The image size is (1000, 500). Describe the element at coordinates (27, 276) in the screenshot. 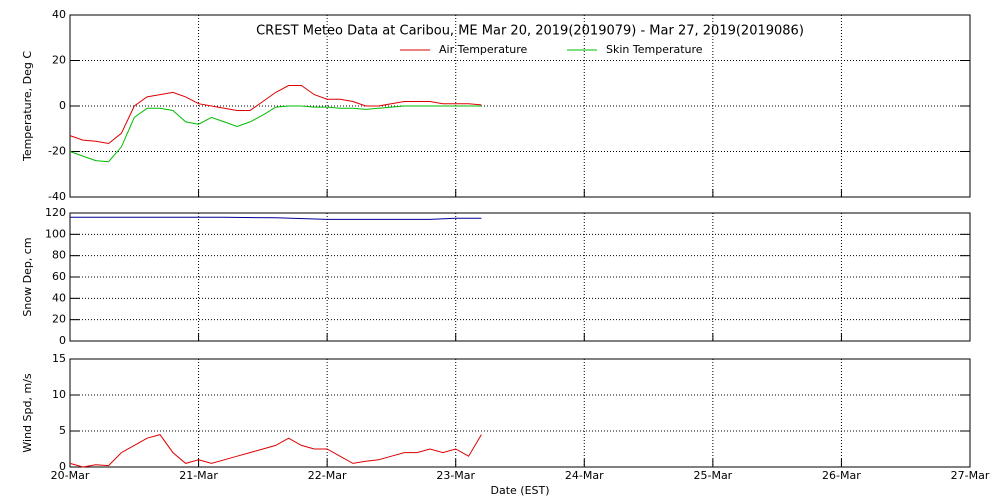

I see `y-axis-label: Snow Dep, cm` at that location.